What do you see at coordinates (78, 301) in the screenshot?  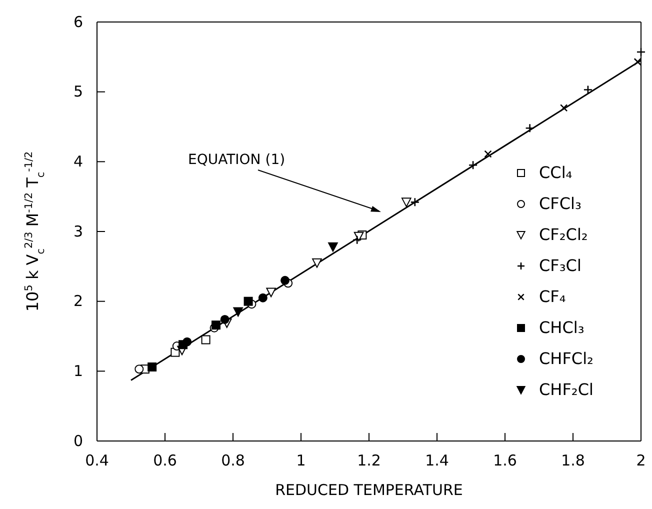 I see `y-tick-label: 2` at bounding box center [78, 301].